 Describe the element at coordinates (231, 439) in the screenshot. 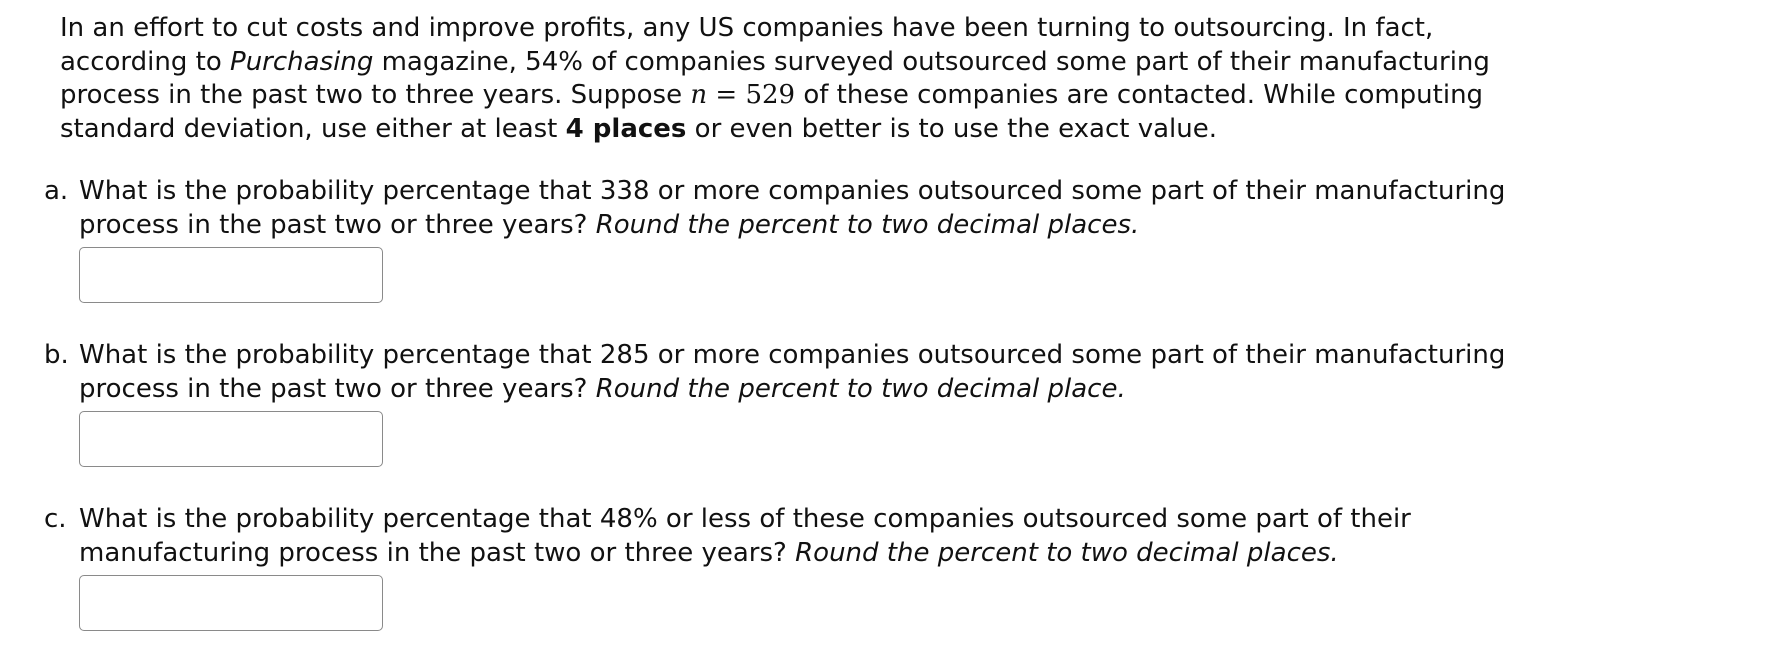

I see `answer-input-b` at that location.